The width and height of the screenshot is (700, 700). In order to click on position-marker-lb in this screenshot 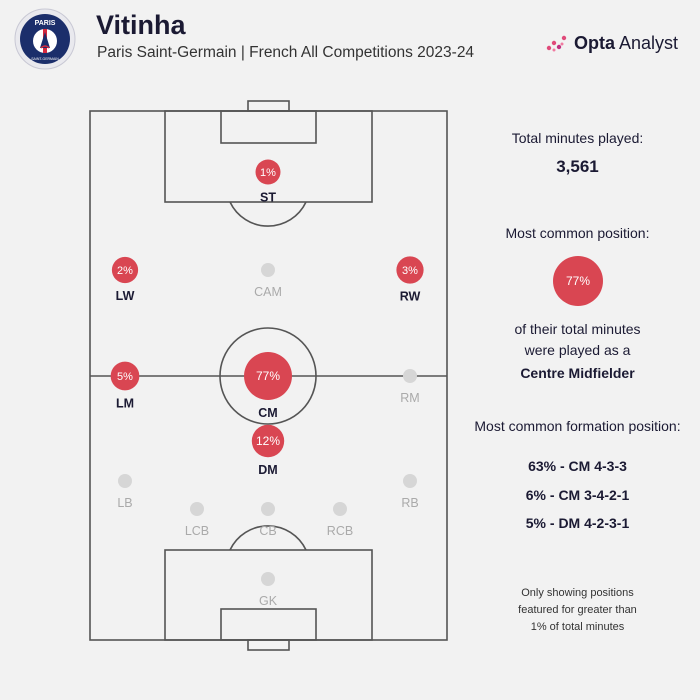, I will do `click(125, 481)`.